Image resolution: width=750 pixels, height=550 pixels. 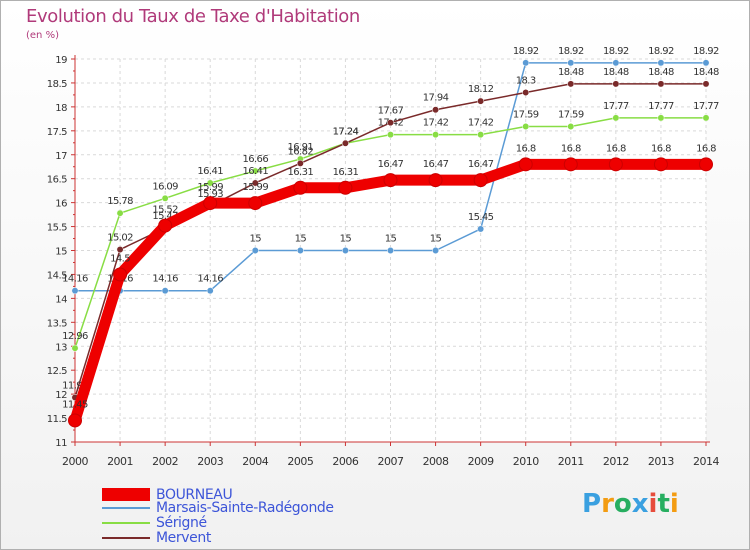 I want to click on legend-label: Marsais-Sainte-Radégonde, so click(x=245, y=508).